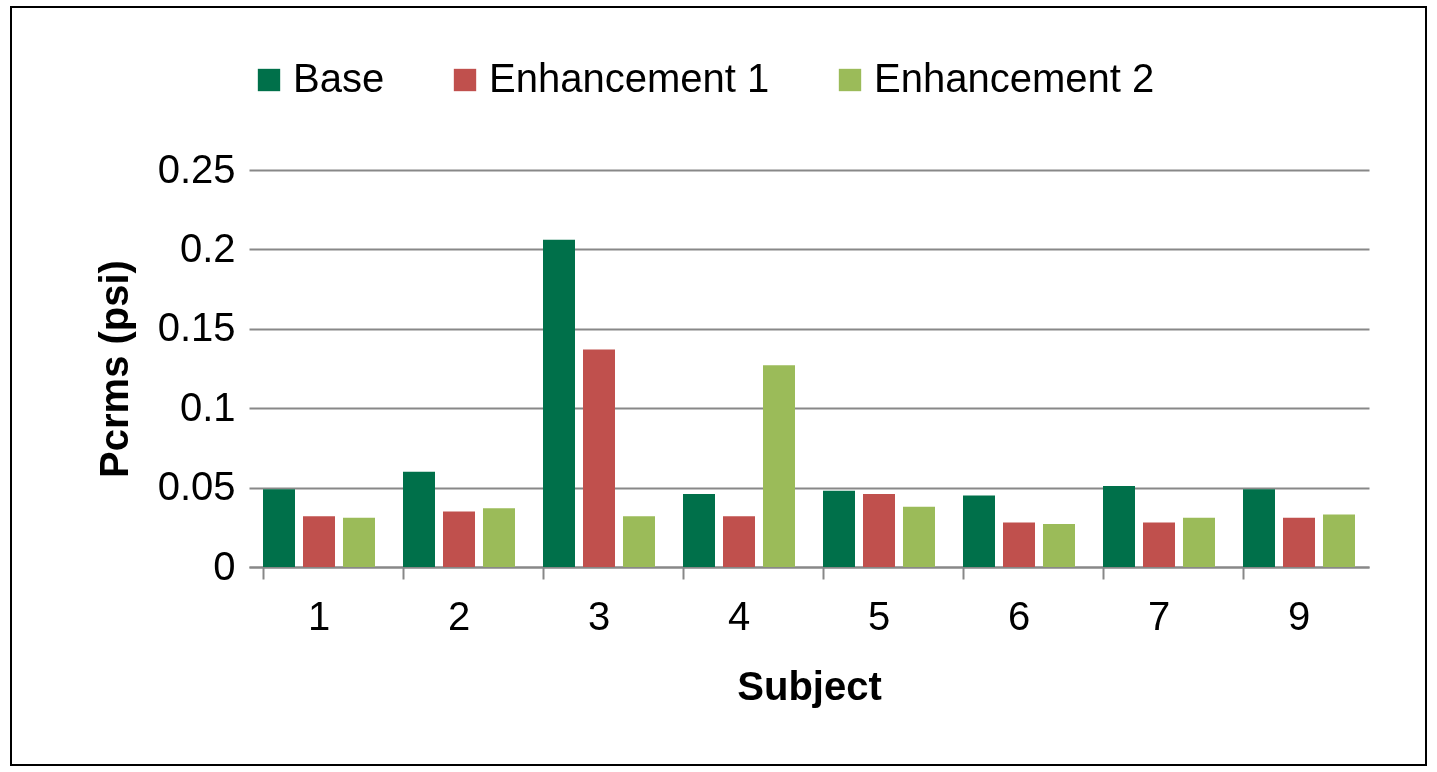  What do you see at coordinates (1014, 78) in the screenshot?
I see `legend-label: Enhancement 2` at bounding box center [1014, 78].